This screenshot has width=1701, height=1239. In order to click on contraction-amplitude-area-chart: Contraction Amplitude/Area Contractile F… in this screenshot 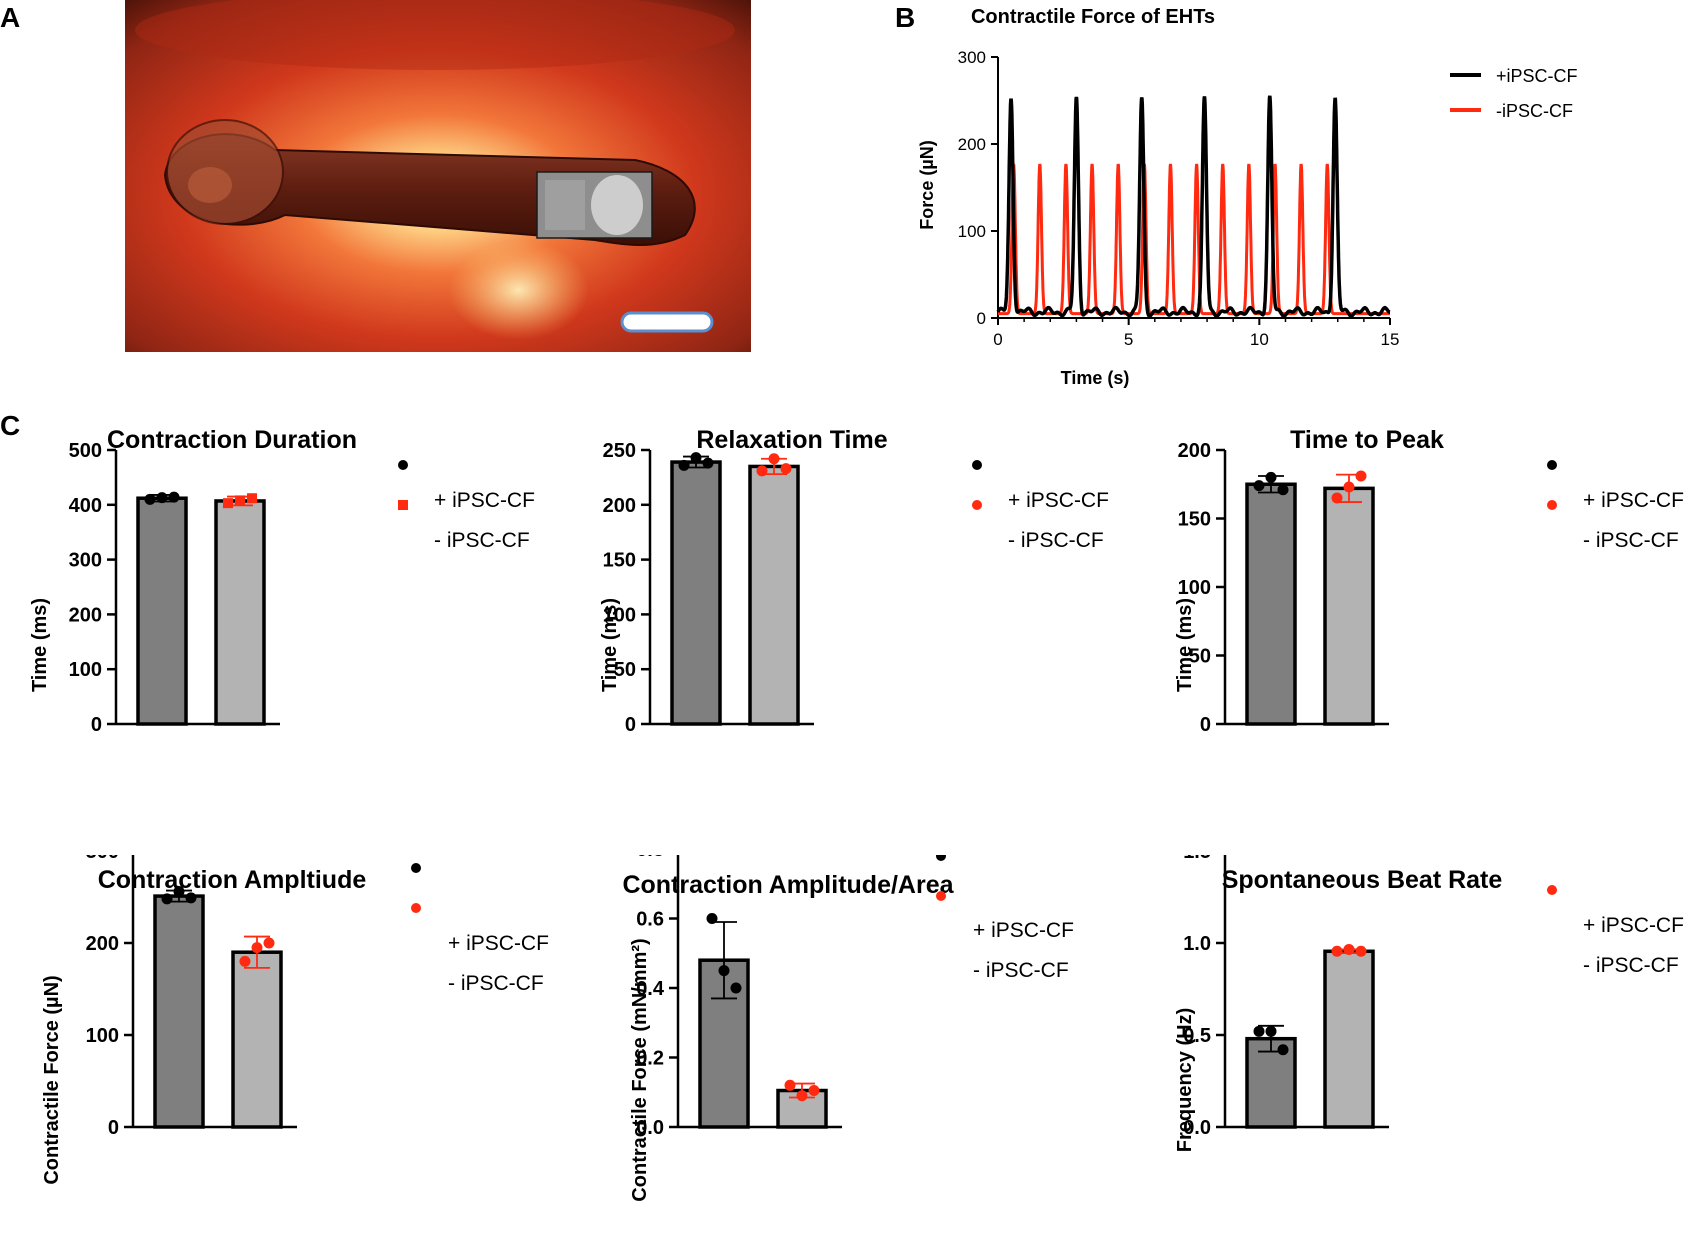, I will do `click(848, 1028)`.